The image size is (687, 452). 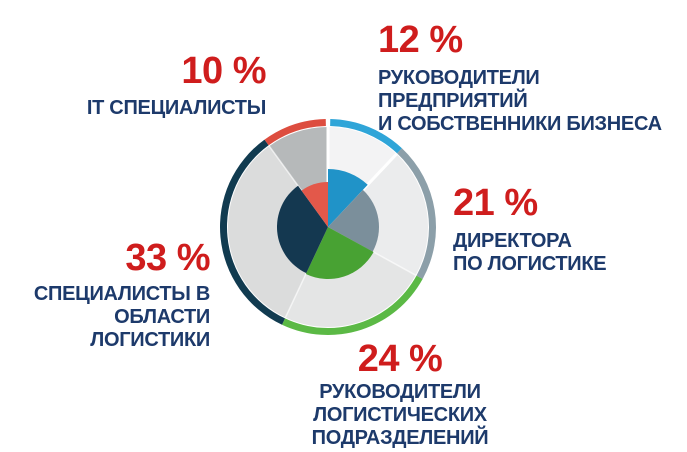 I want to click on caption-logistics-division-heads: РУКОВОДИТЕЛИ ЛОГИСТИЧЕСКИХ ПОДРАЗДЕЛЕНИЙ, so click(x=400, y=415).